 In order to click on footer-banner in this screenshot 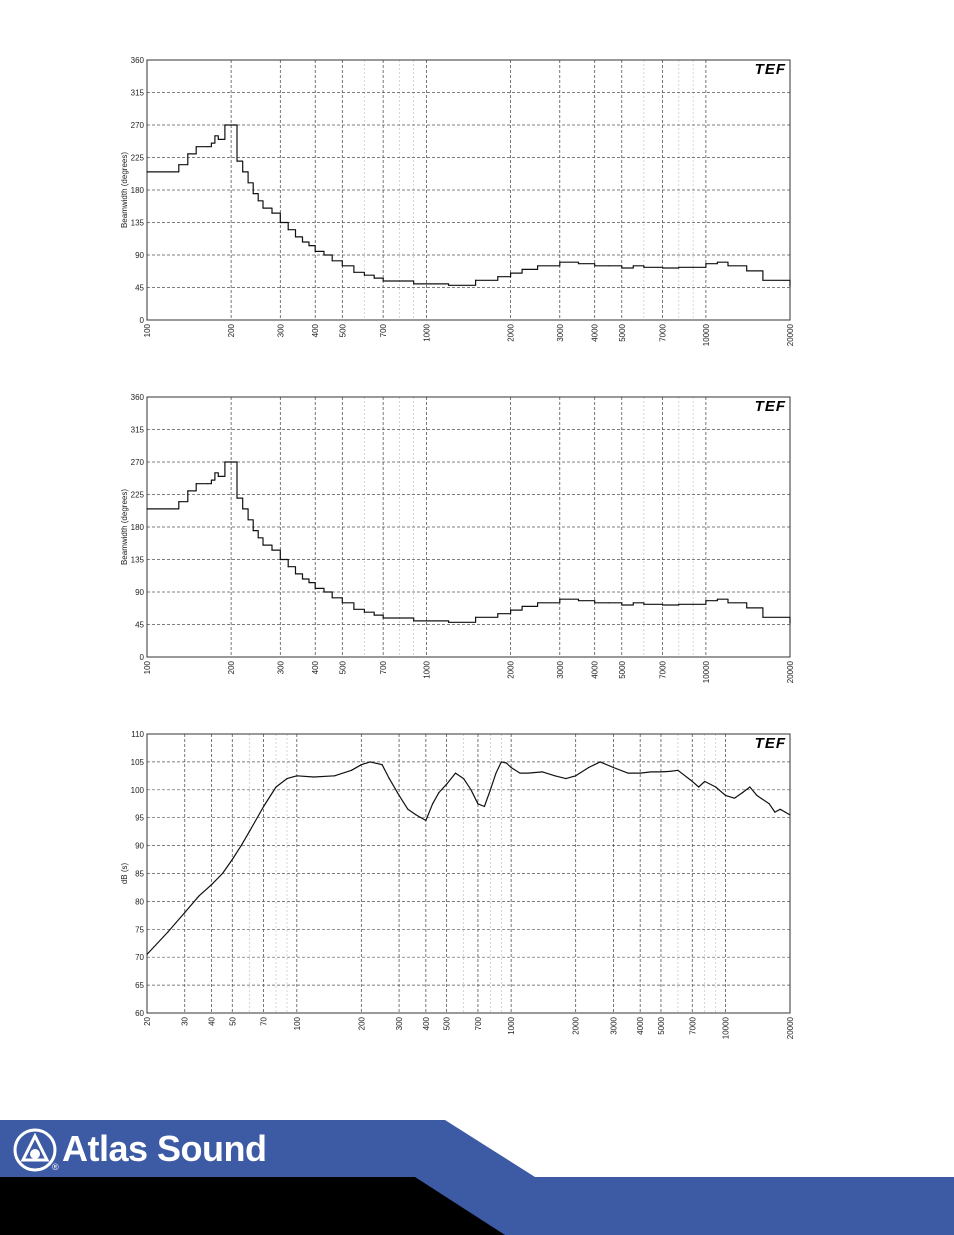, I will do `click(477, 1177)`.